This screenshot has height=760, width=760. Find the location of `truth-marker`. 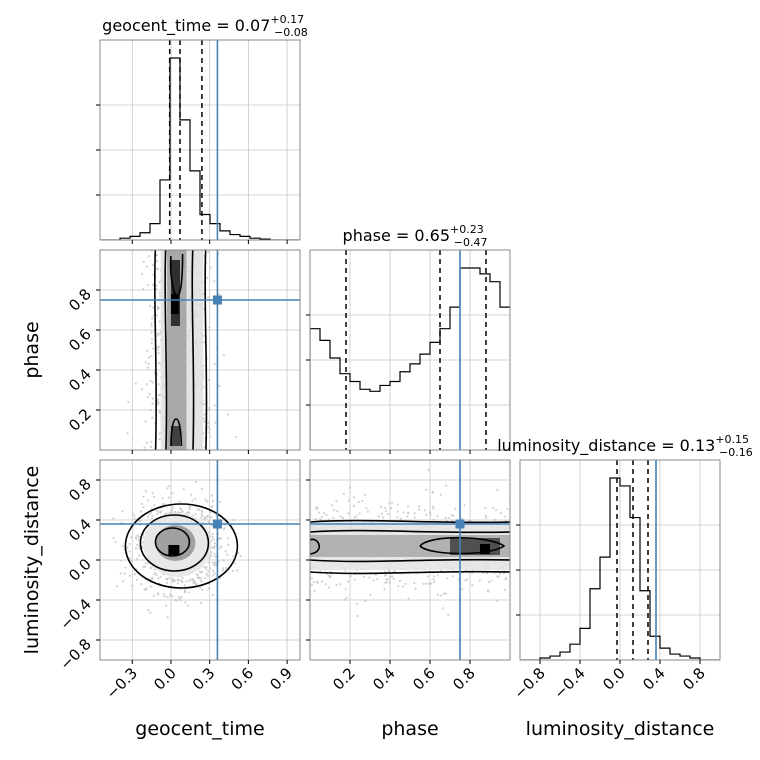

truth-marker is located at coordinates (217, 300).